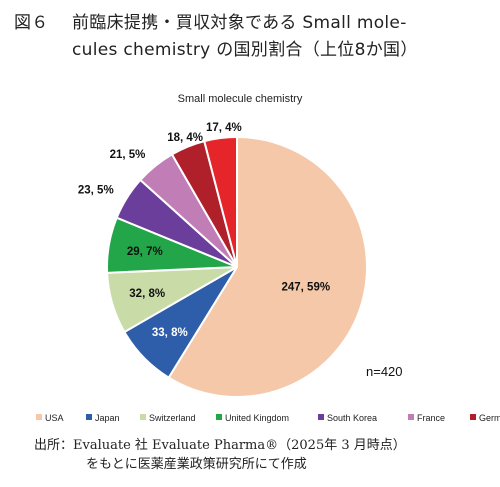 The image size is (500, 487). Describe the element at coordinates (489, 418) in the screenshot. I see `legend-label-germany: Germany` at that location.